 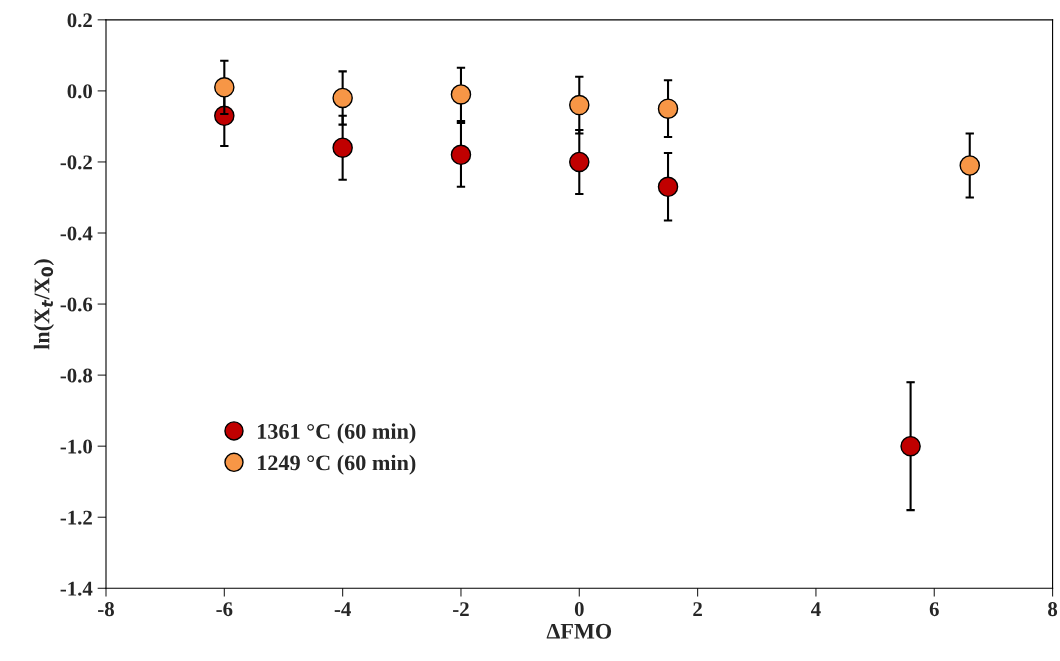 I want to click on y-tick-label: -0.6, so click(x=76, y=304).